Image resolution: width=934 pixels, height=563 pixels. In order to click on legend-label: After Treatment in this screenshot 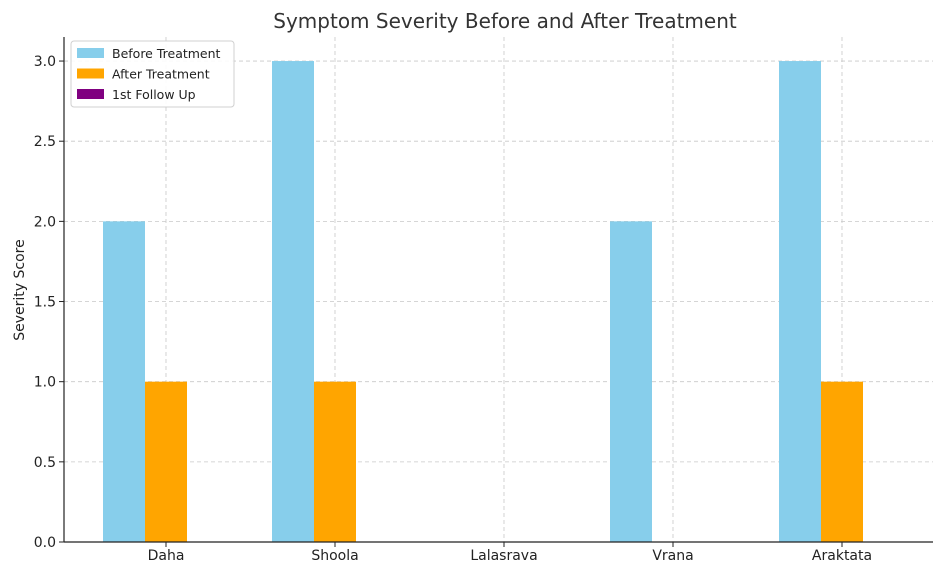, I will do `click(161, 74)`.